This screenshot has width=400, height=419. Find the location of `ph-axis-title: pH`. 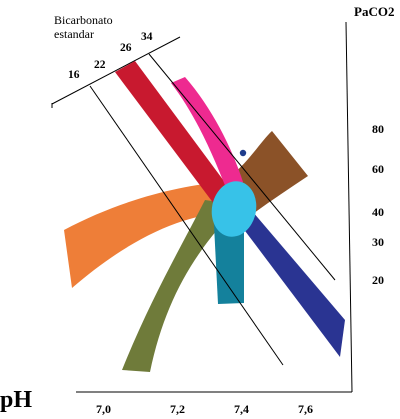

ph-axis-title: pH is located at coordinates (16, 400).